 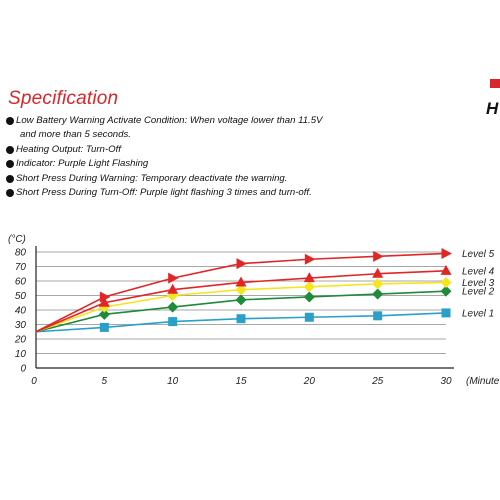 I want to click on y-tick-label: 60, so click(x=21, y=282).